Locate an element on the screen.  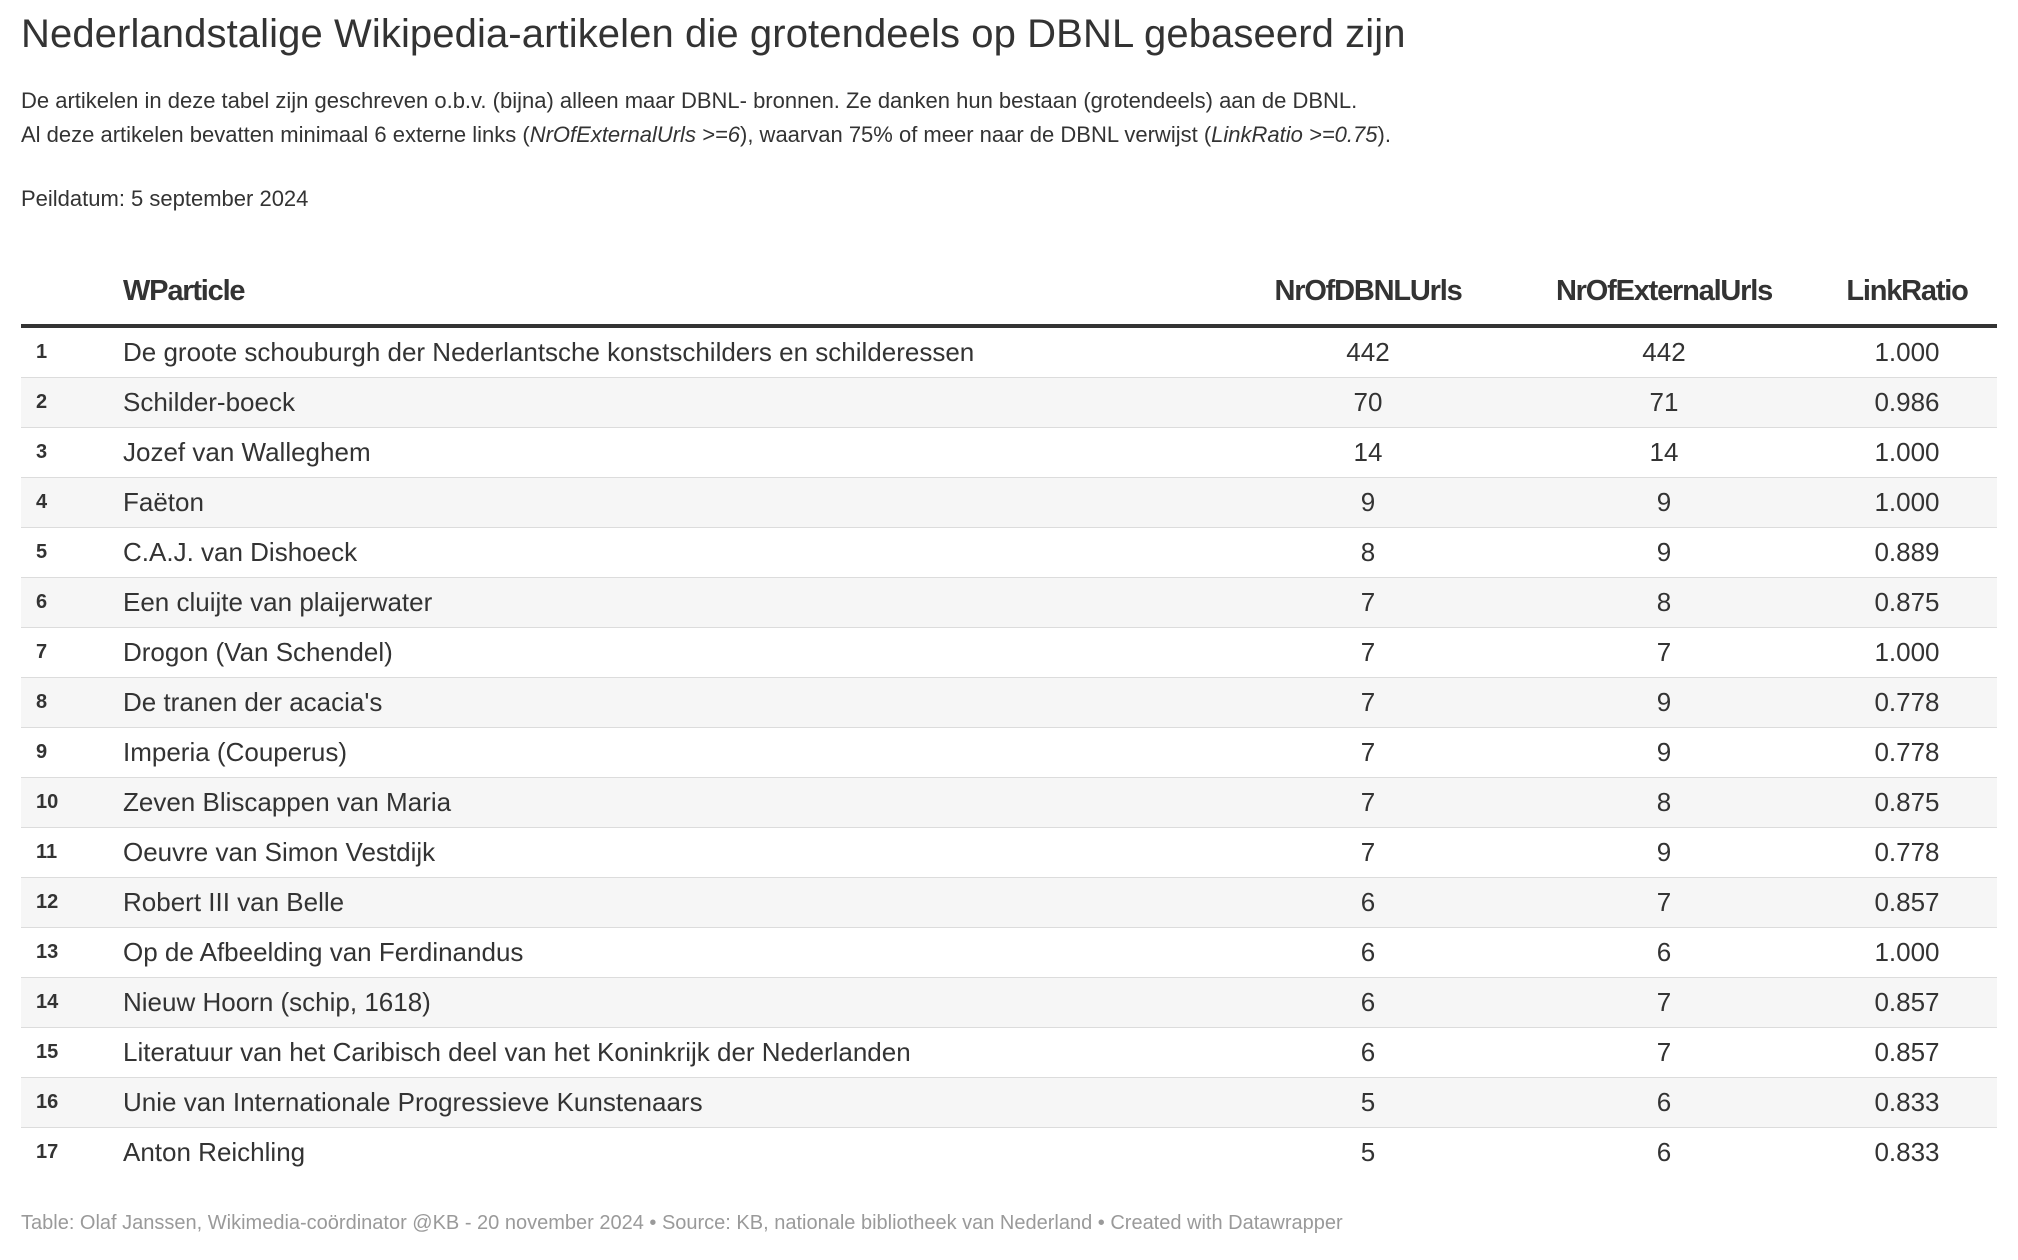
cell-wparticle: Anton Reichling is located at coordinates (214, 1152).